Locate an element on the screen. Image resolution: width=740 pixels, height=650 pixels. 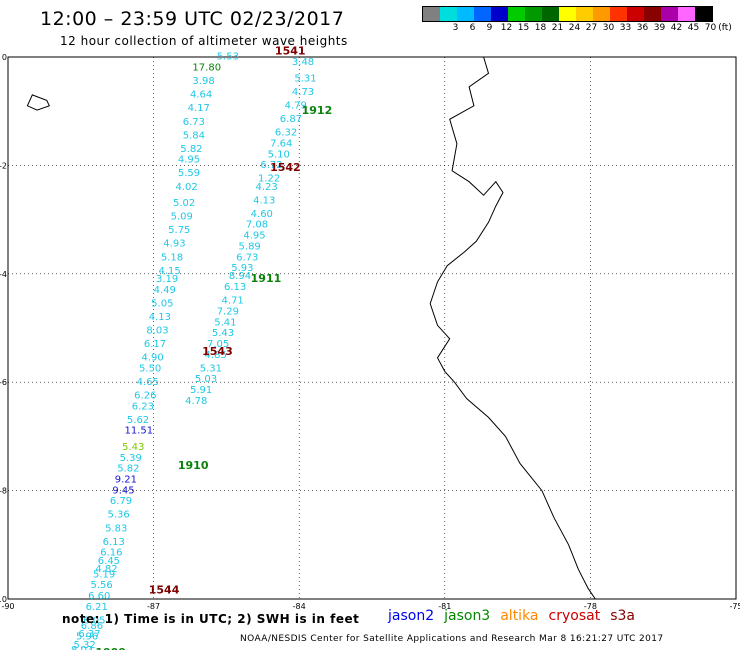
lon-tick-label: -78 is located at coordinates (590, 606).